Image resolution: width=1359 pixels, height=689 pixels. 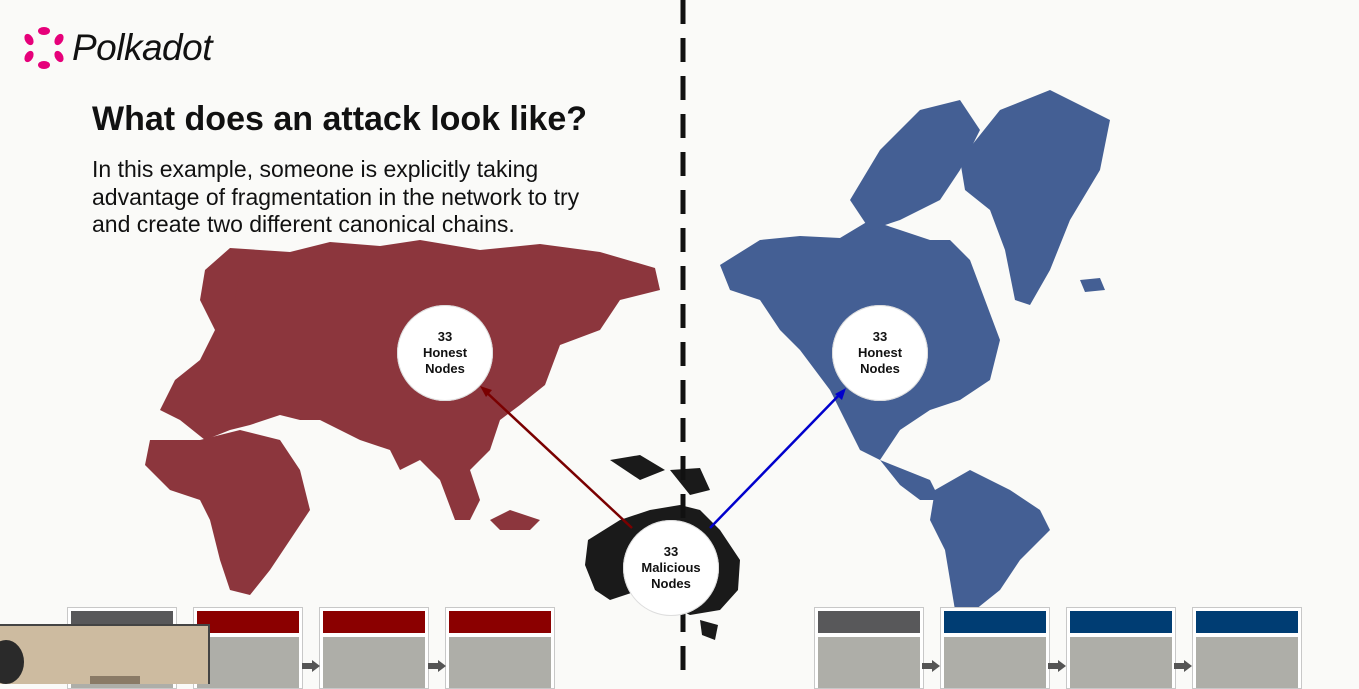 What do you see at coordinates (340, 119) in the screenshot?
I see `slide-title: What does an attack look like?` at bounding box center [340, 119].